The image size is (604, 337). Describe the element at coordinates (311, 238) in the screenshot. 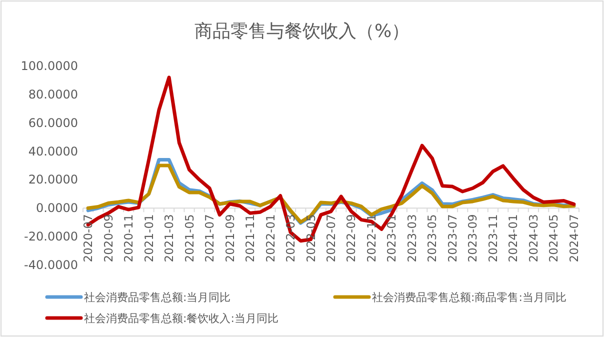

I see `x-tick-label: 2022-05` at that location.